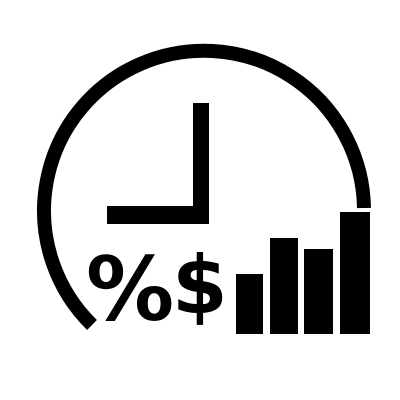 The width and height of the screenshot is (400, 400). Describe the element at coordinates (200, 285) in the screenshot. I see `dollar-sign-icon: $` at that location.